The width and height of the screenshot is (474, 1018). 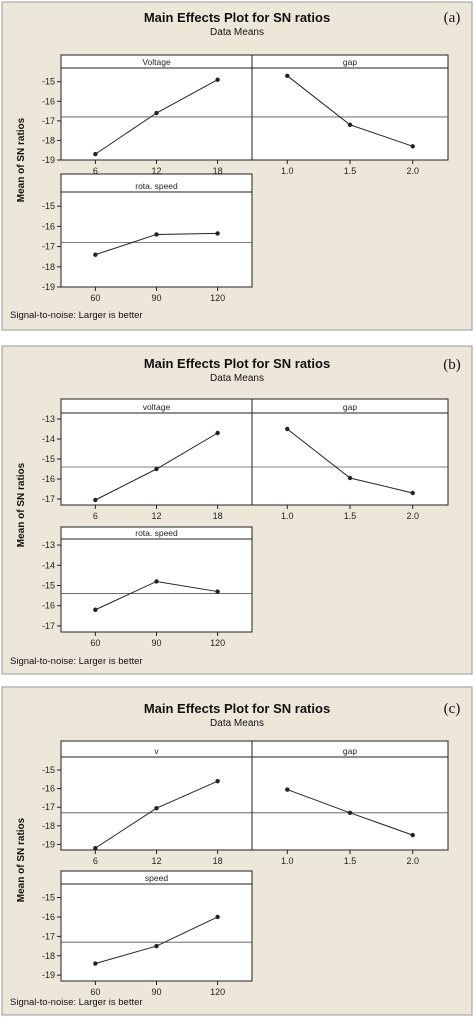 I want to click on factor-name: speed, so click(x=156, y=878).